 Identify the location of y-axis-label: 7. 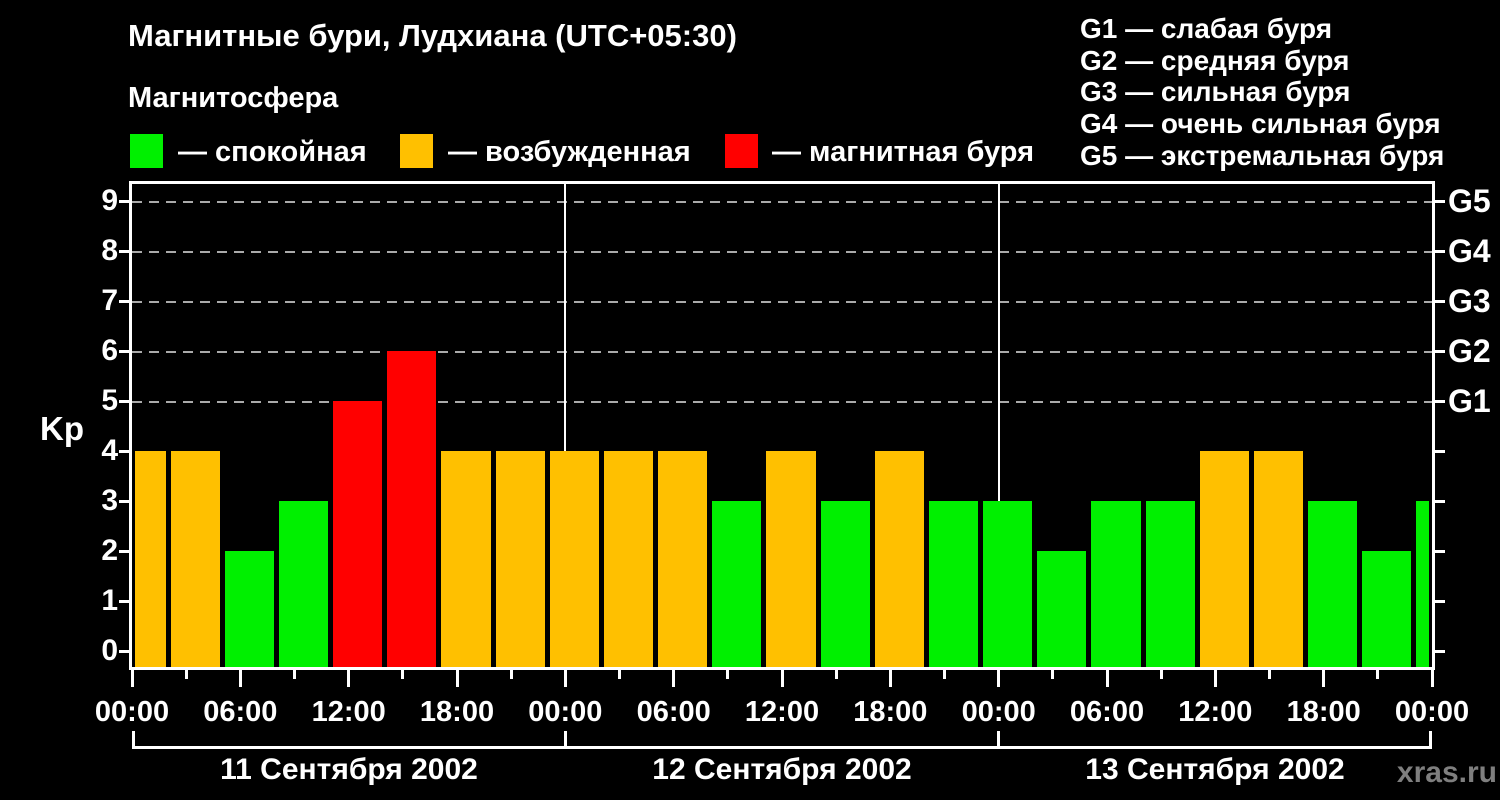
(109, 300).